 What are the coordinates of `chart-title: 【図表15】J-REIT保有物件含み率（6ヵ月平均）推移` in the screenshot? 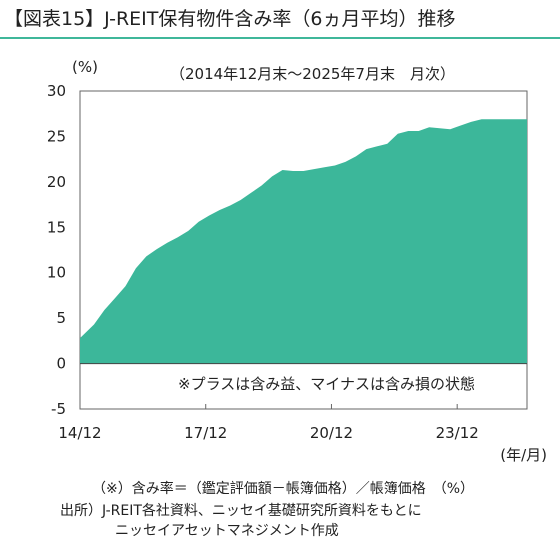 It's located at (230, 19).